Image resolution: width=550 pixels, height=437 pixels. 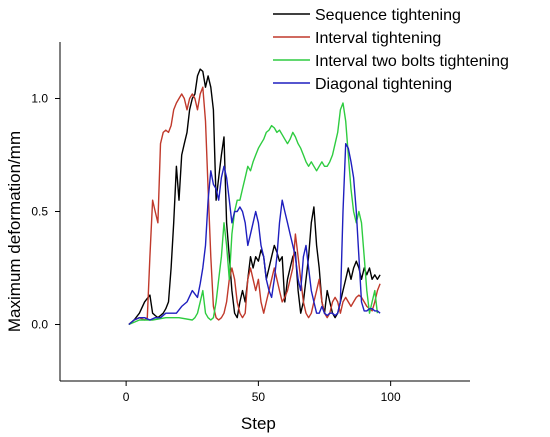 I want to click on y-axis-title: Maximum deformation/mm, so click(x=14, y=231).